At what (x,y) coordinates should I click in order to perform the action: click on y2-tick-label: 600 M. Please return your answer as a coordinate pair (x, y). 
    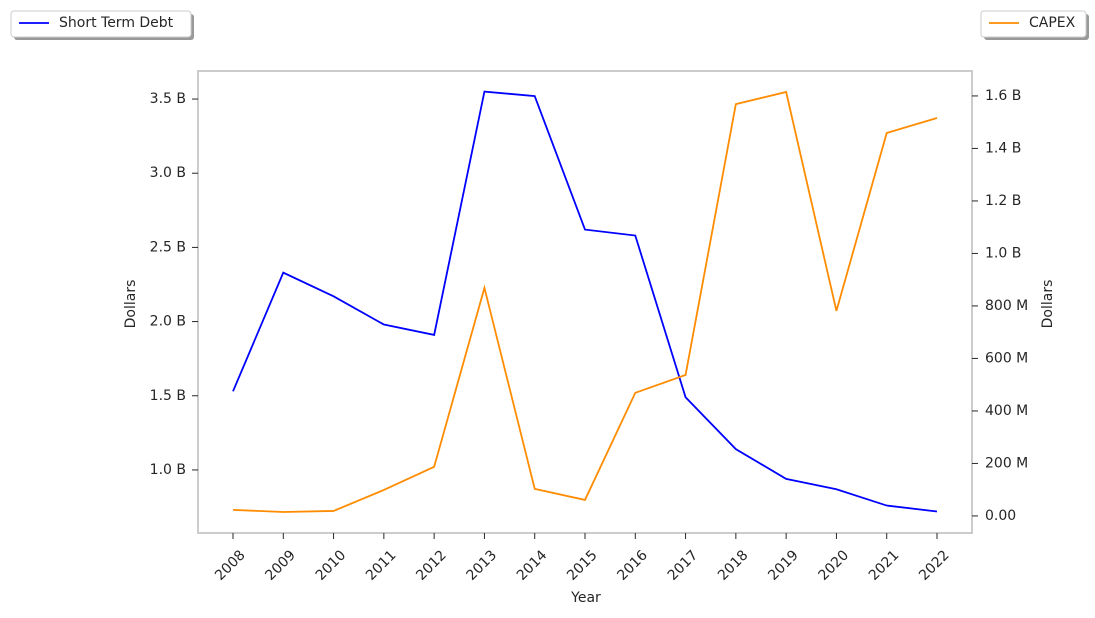
    Looking at the image, I should click on (1006, 358).